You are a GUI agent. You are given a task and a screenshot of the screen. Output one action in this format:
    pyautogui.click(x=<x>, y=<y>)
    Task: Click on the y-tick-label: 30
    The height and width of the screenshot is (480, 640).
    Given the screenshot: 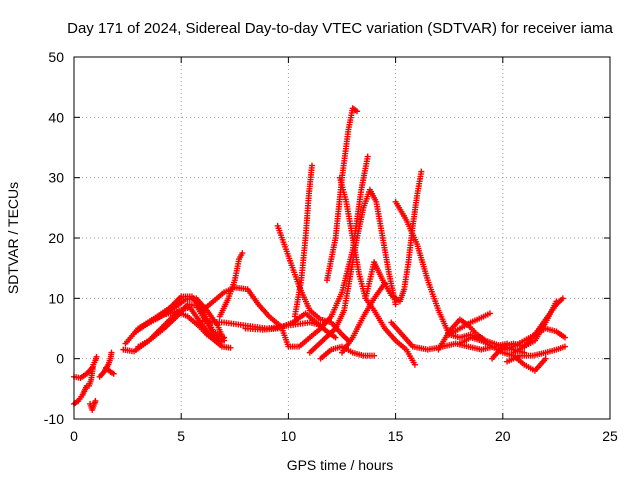 What is the action you would take?
    pyautogui.click(x=56, y=178)
    